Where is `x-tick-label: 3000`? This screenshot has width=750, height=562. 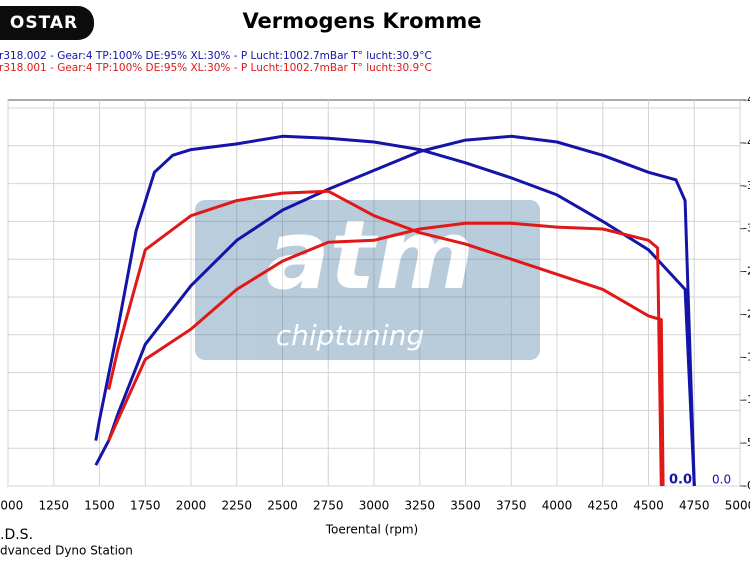
x-tick-label: 3000 is located at coordinates (374, 506).